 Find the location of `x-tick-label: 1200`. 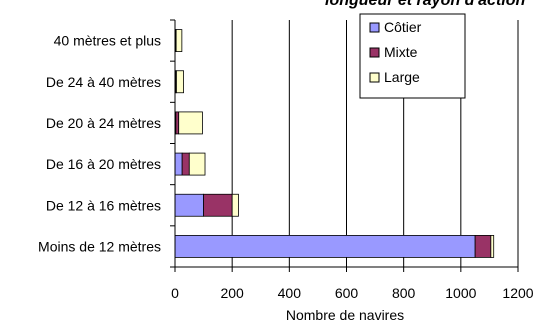

x-tick-label: 1200 is located at coordinates (517, 293).